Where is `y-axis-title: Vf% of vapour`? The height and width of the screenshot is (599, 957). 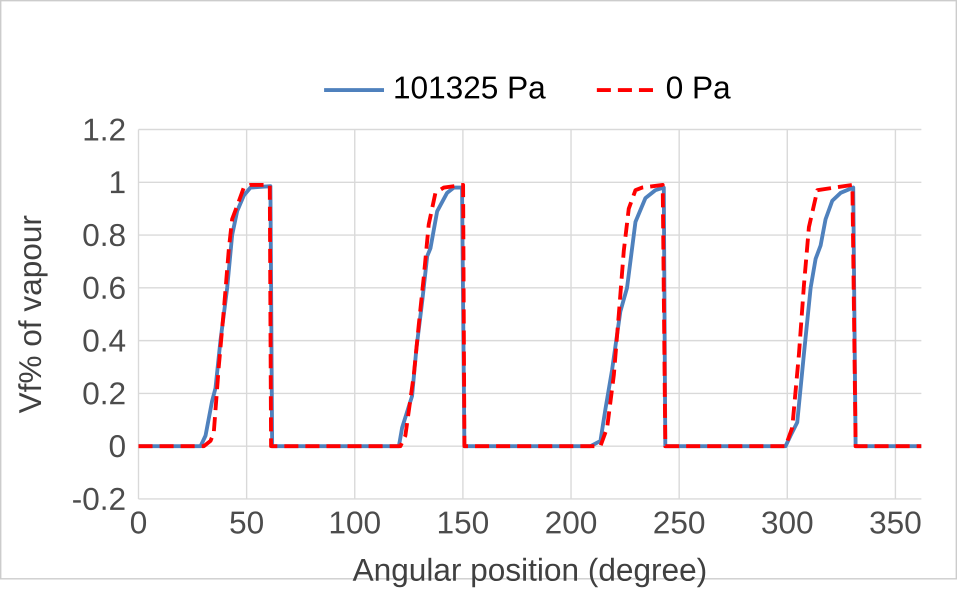
y-axis-title: Vf% of vapour is located at coordinates (33, 315).